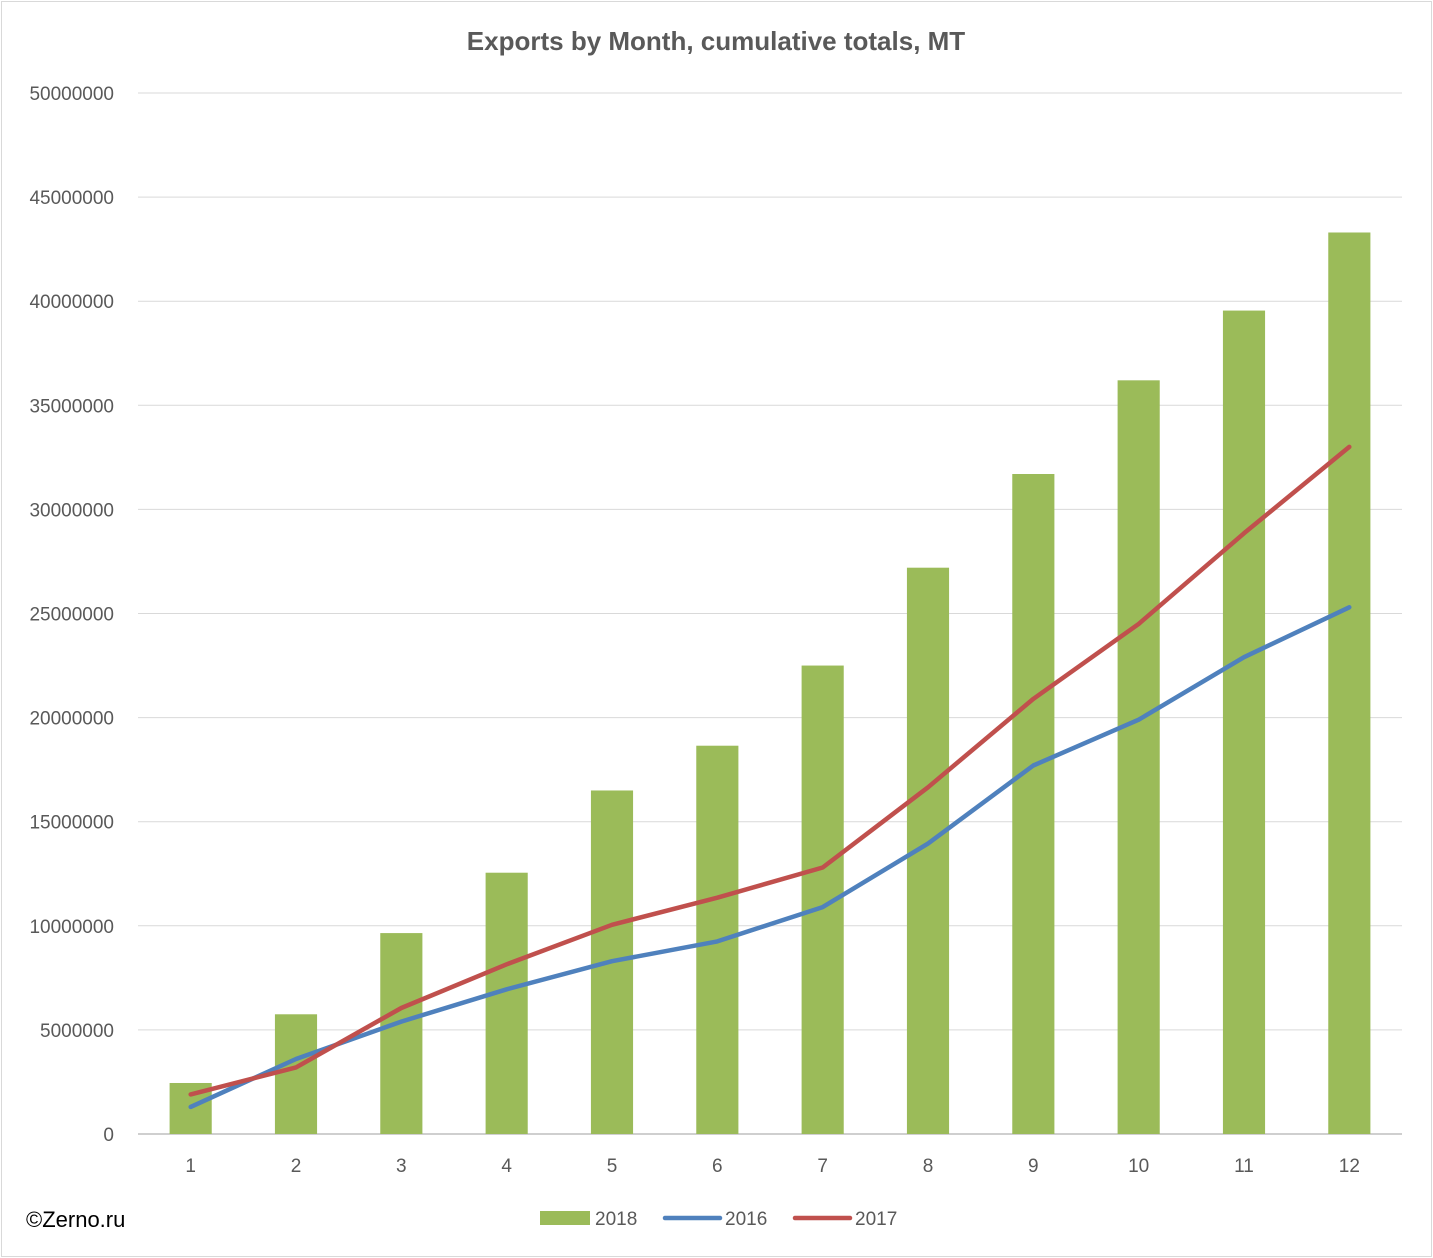  I want to click on x-tick-label: 11, so click(1244, 1166).